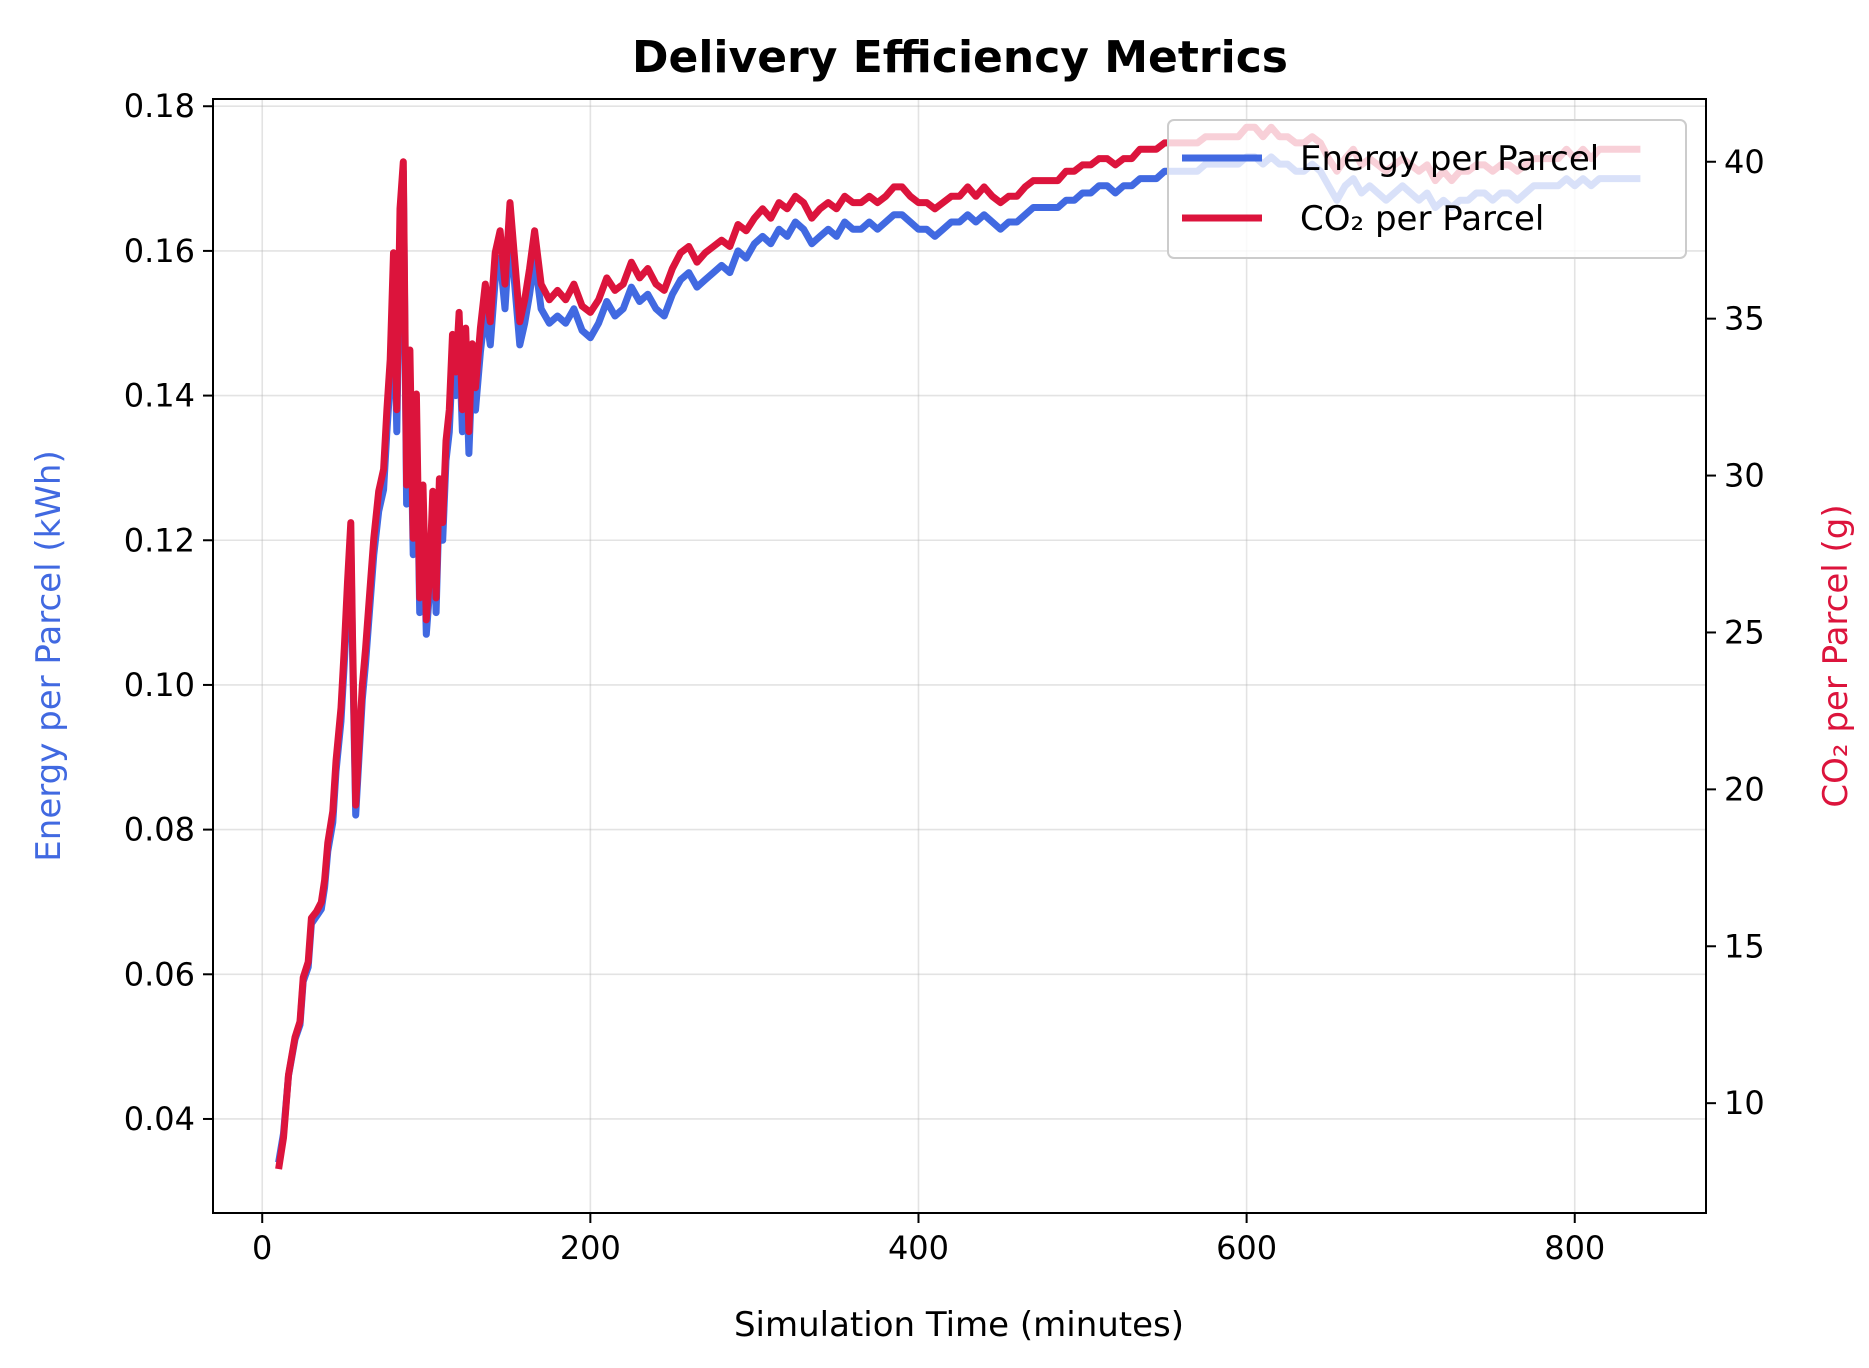  I want to click on y-left-tick-label: 0.08, so click(159, 830).